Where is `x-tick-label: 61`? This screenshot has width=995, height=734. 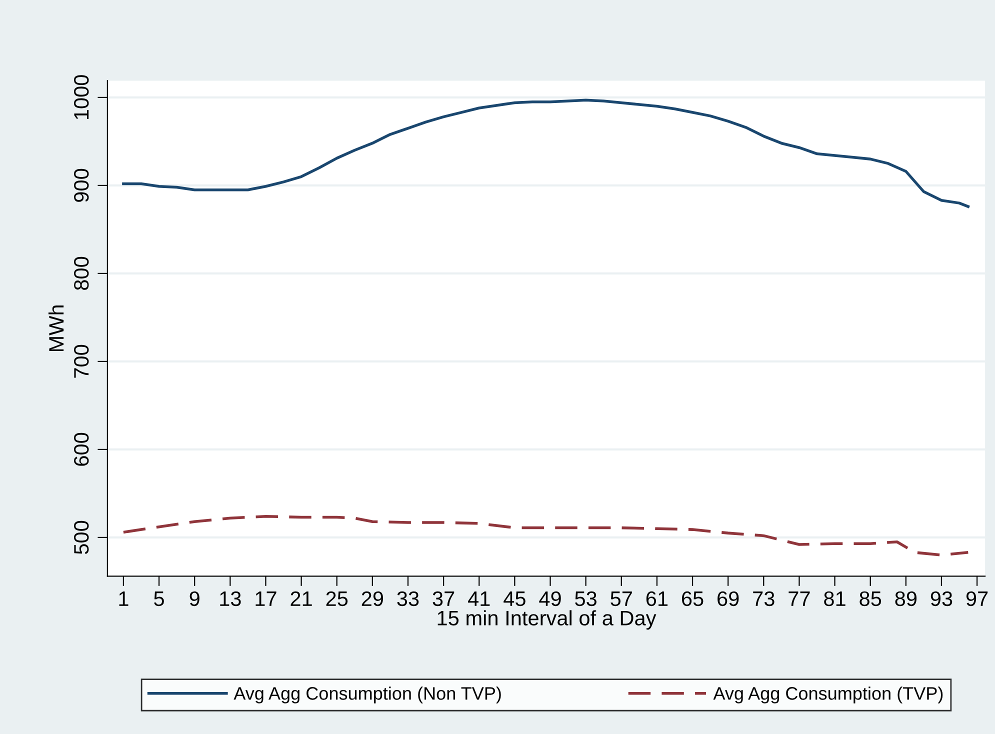
x-tick-label: 61 is located at coordinates (657, 598).